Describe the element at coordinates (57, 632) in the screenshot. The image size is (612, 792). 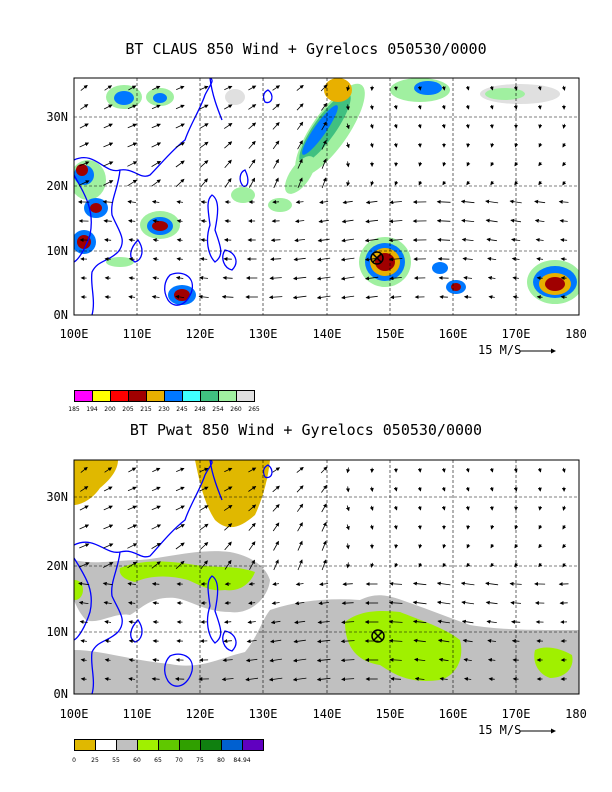
I see `y-tick-label: 10N` at that location.